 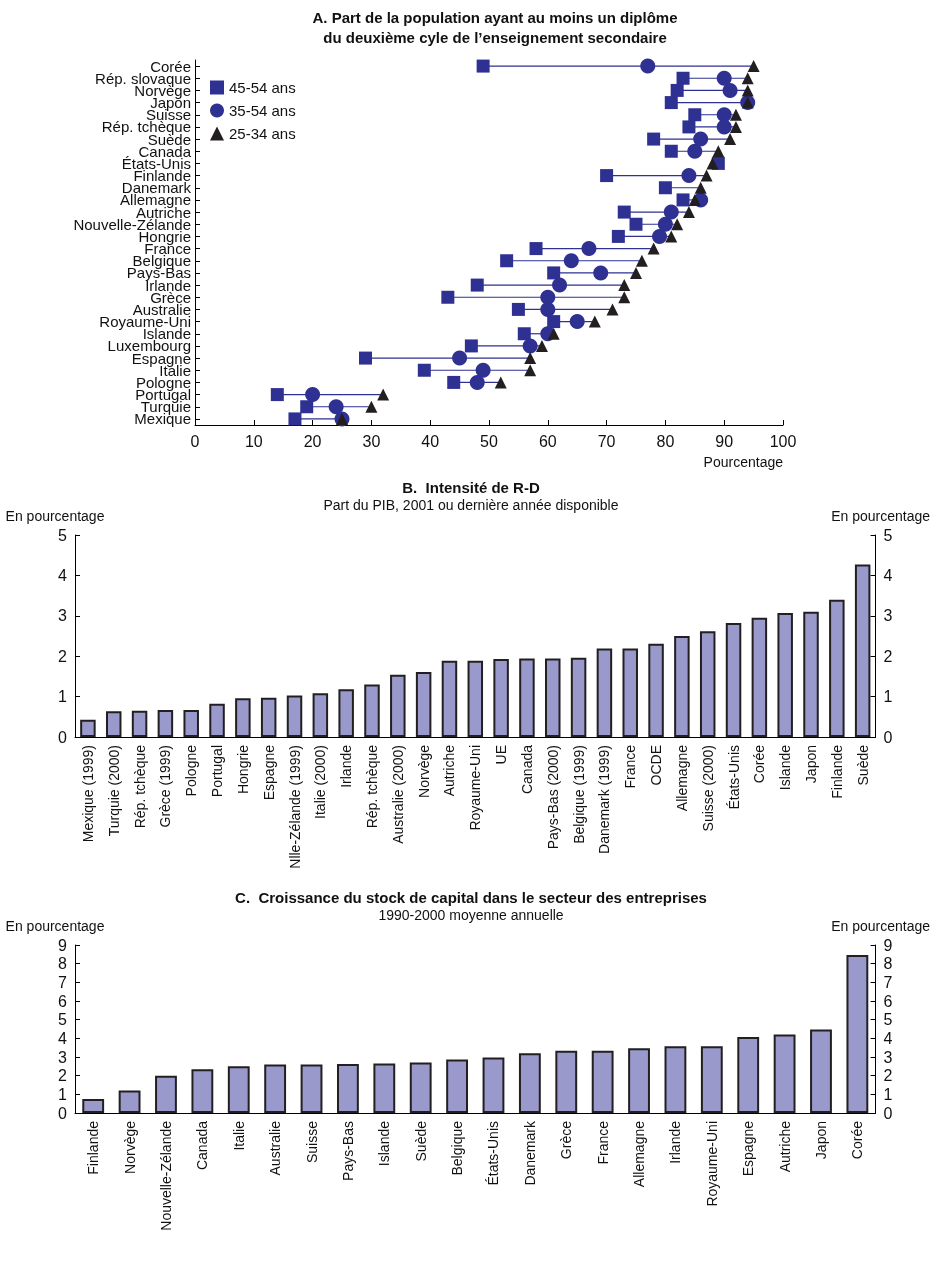 What do you see at coordinates (262, 87) in the screenshot?
I see `legend-label: 45-54 ans` at bounding box center [262, 87].